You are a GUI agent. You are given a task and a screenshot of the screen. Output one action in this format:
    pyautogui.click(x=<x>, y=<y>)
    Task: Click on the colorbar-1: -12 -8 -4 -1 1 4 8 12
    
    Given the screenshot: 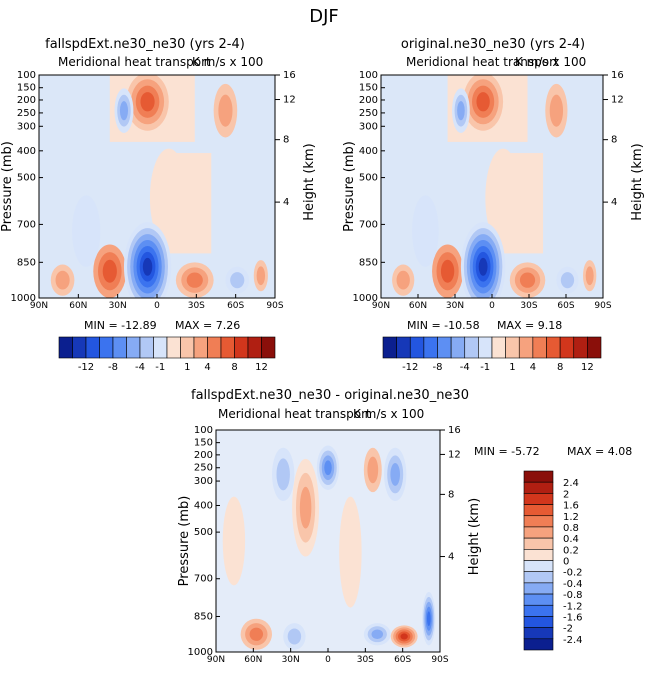 What is the action you would take?
    pyautogui.click(x=167, y=354)
    